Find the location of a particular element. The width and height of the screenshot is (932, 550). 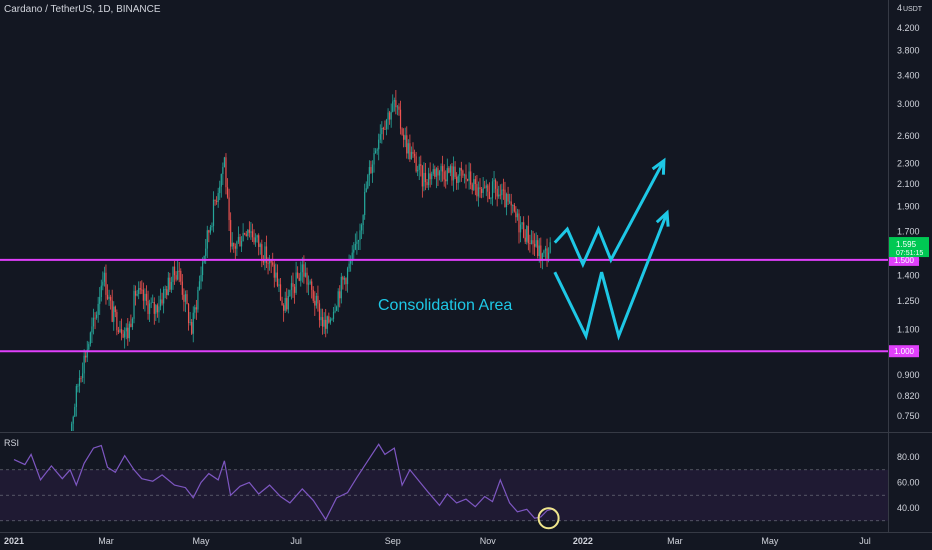

rsi-tick-label: 40.00 is located at coordinates (908, 508).